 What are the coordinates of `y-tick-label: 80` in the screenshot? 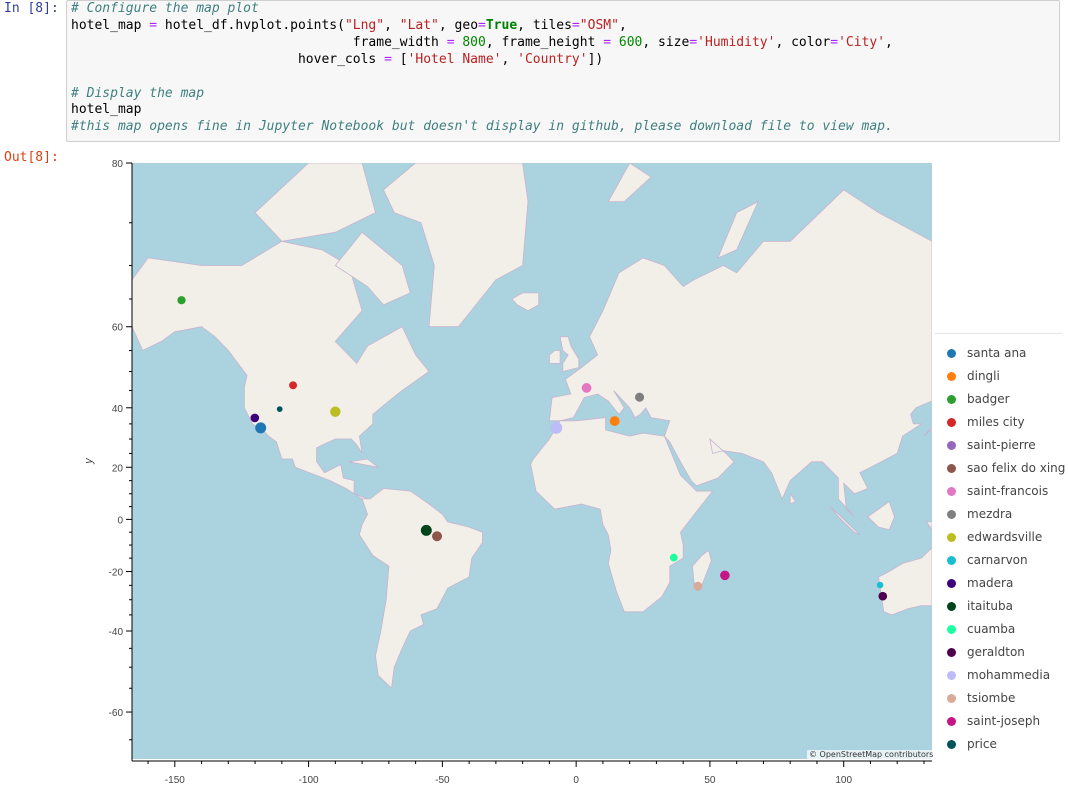 It's located at (118, 164).